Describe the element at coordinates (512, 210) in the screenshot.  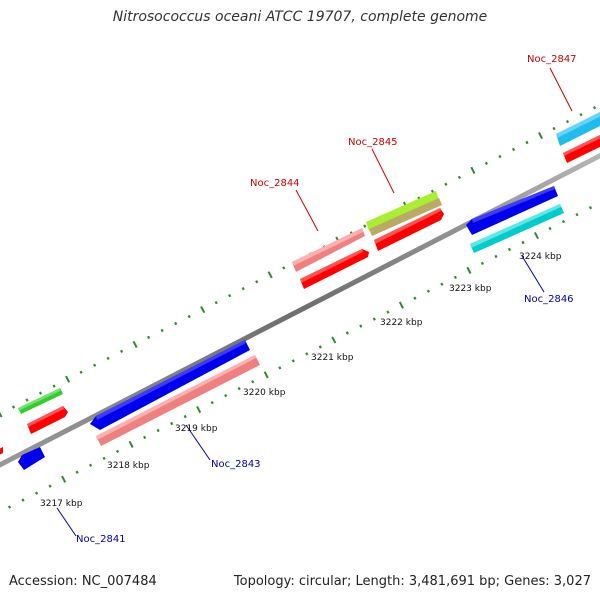
I see `gene-bar-blue-noc2846` at that location.